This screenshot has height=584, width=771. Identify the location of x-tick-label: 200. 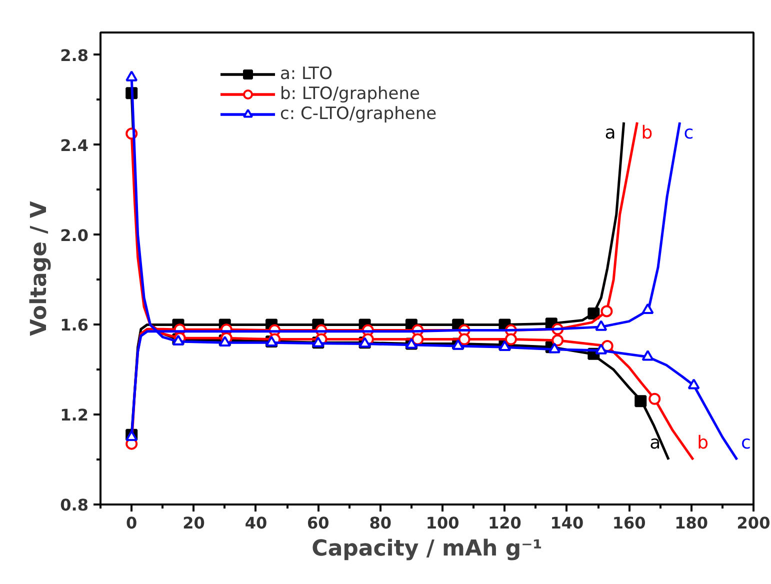
(753, 523).